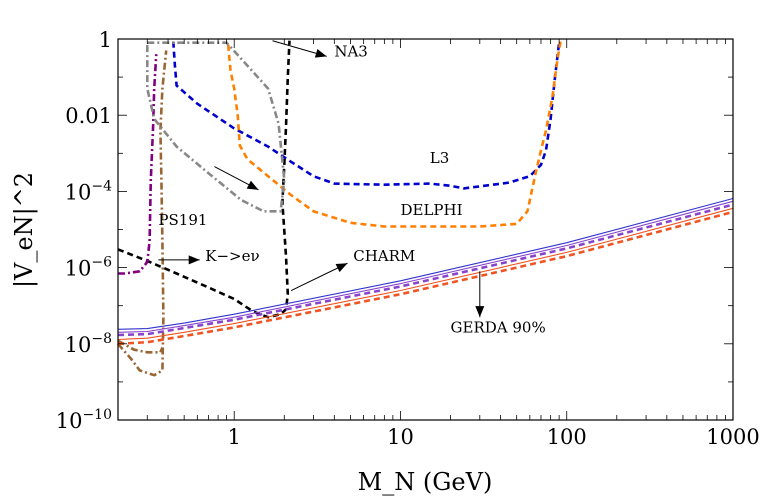 Image resolution: width=764 pixels, height=498 pixels. Describe the element at coordinates (232, 256) in the screenshot. I see `annotation-label-4: K−>eν` at that location.